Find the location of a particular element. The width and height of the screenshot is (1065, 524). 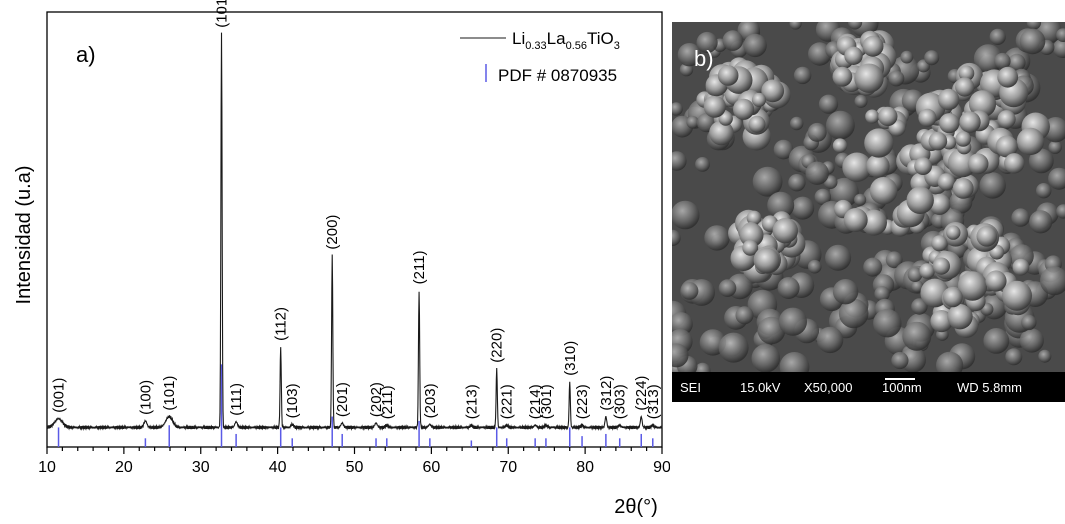

peak-label: (001) is located at coordinates (59, 395).